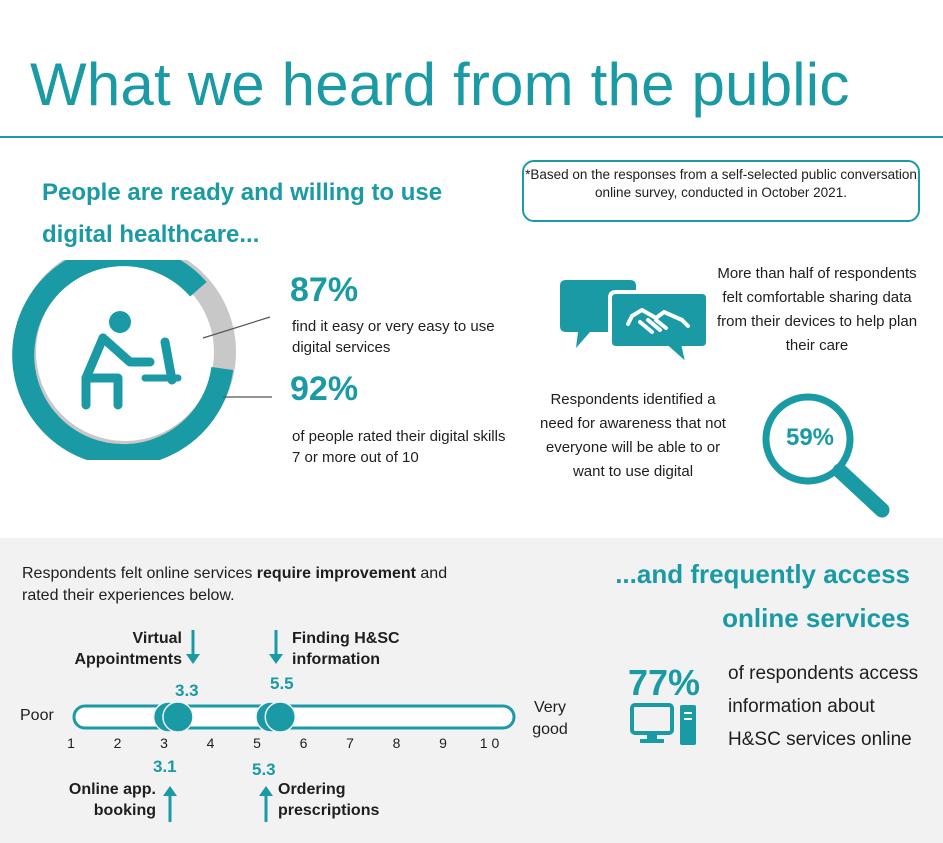 The height and width of the screenshot is (843, 943). I want to click on label-finding-info: Finding H&SC information, so click(346, 649).